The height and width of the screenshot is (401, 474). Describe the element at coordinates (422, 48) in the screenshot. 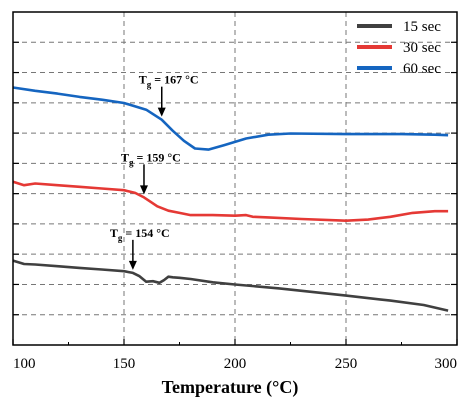

I see `legend-label: 30 sec` at that location.